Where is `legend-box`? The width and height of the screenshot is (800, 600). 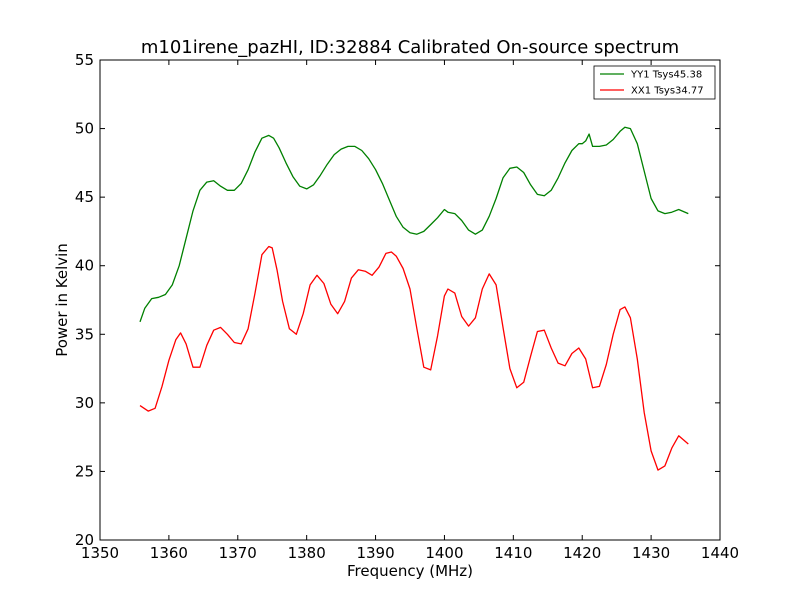
legend-box is located at coordinates (654, 82).